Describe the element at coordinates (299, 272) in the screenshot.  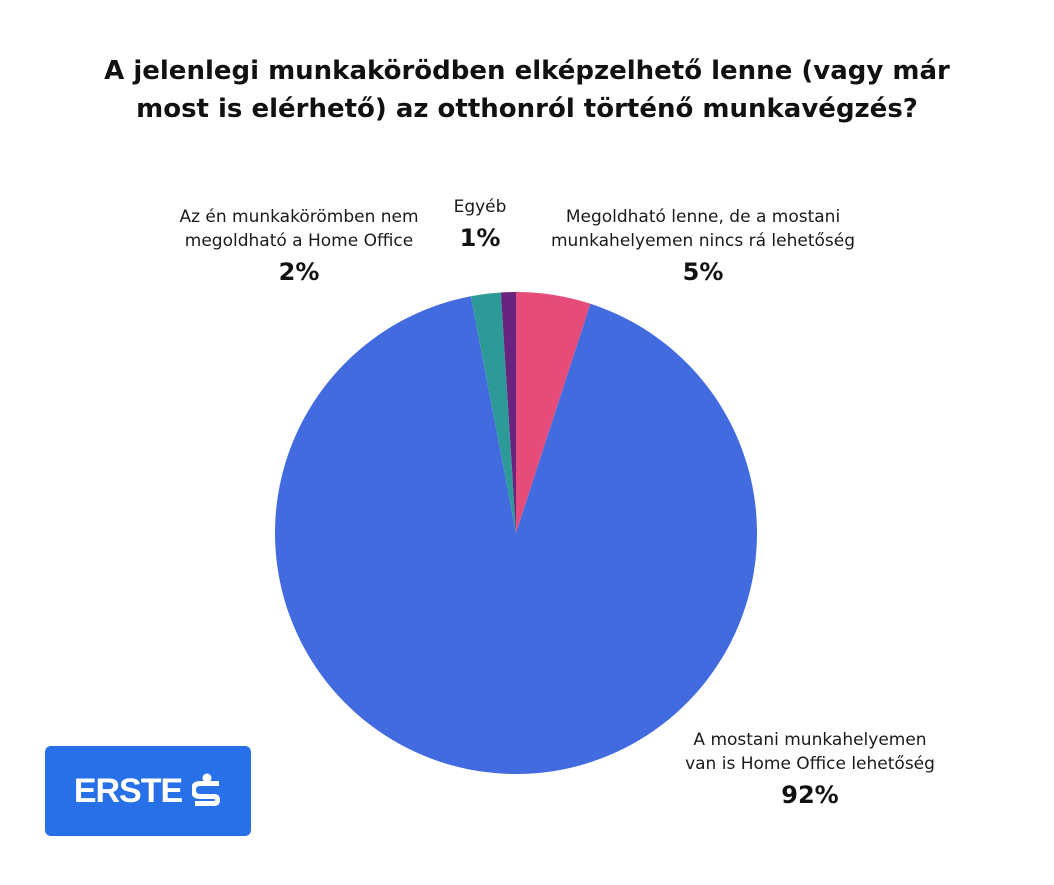
I see `slice-value-label: 2%` at that location.